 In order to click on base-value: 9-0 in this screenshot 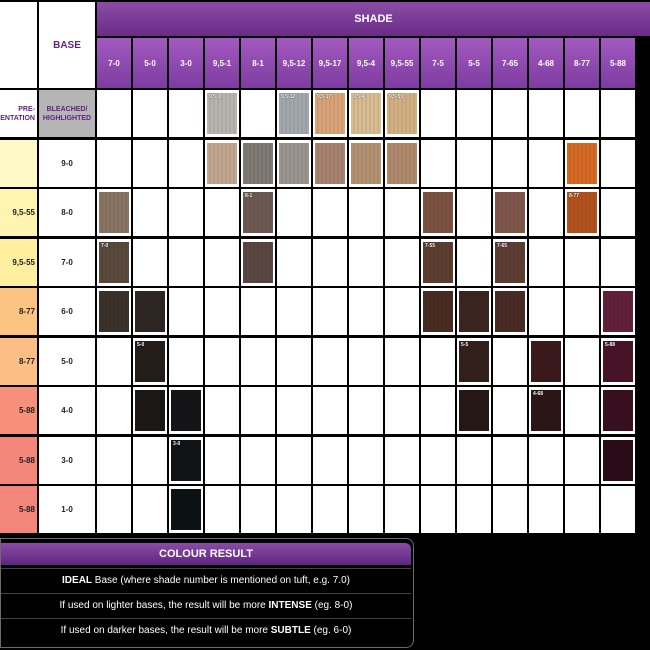, I will do `click(67, 163)`.